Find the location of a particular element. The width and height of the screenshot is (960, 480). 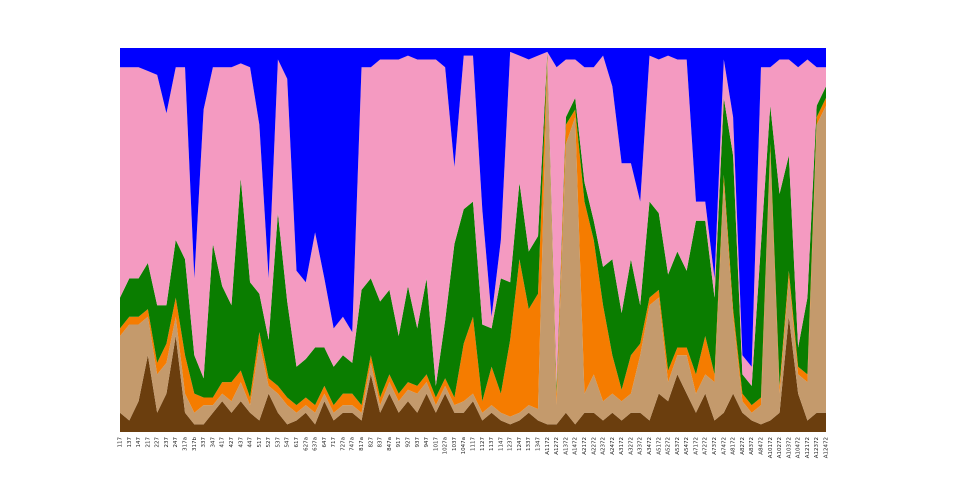

x-tick-label: 247 is located at coordinates (176, 442).